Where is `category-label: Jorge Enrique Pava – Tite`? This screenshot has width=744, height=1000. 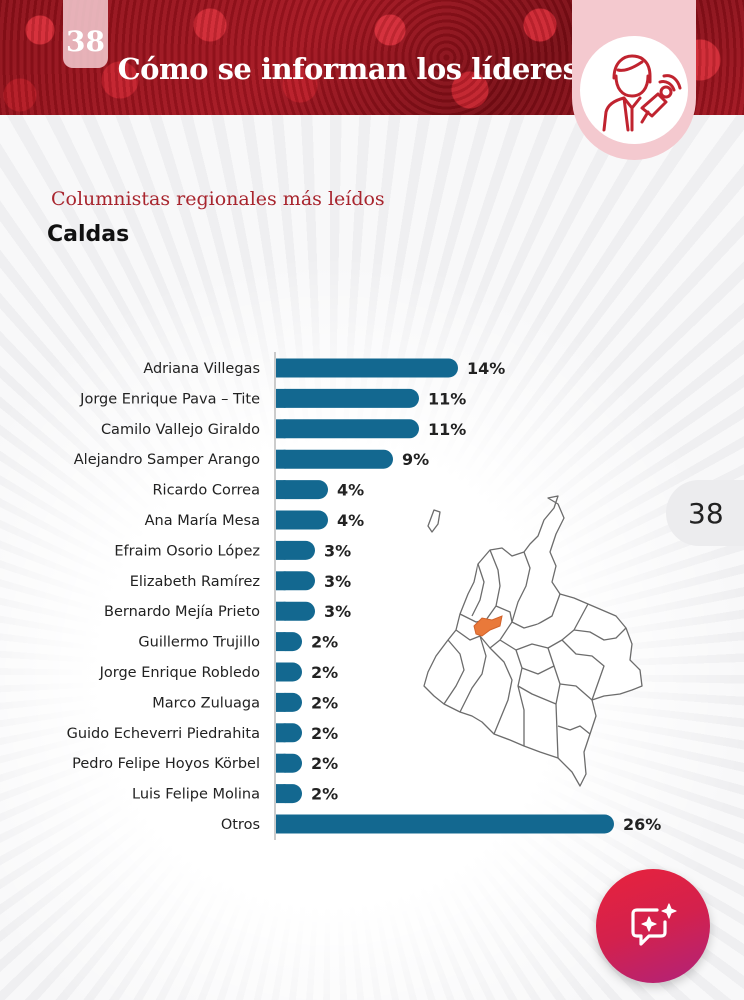 category-label: Jorge Enrique Pava – Tite is located at coordinates (169, 399).